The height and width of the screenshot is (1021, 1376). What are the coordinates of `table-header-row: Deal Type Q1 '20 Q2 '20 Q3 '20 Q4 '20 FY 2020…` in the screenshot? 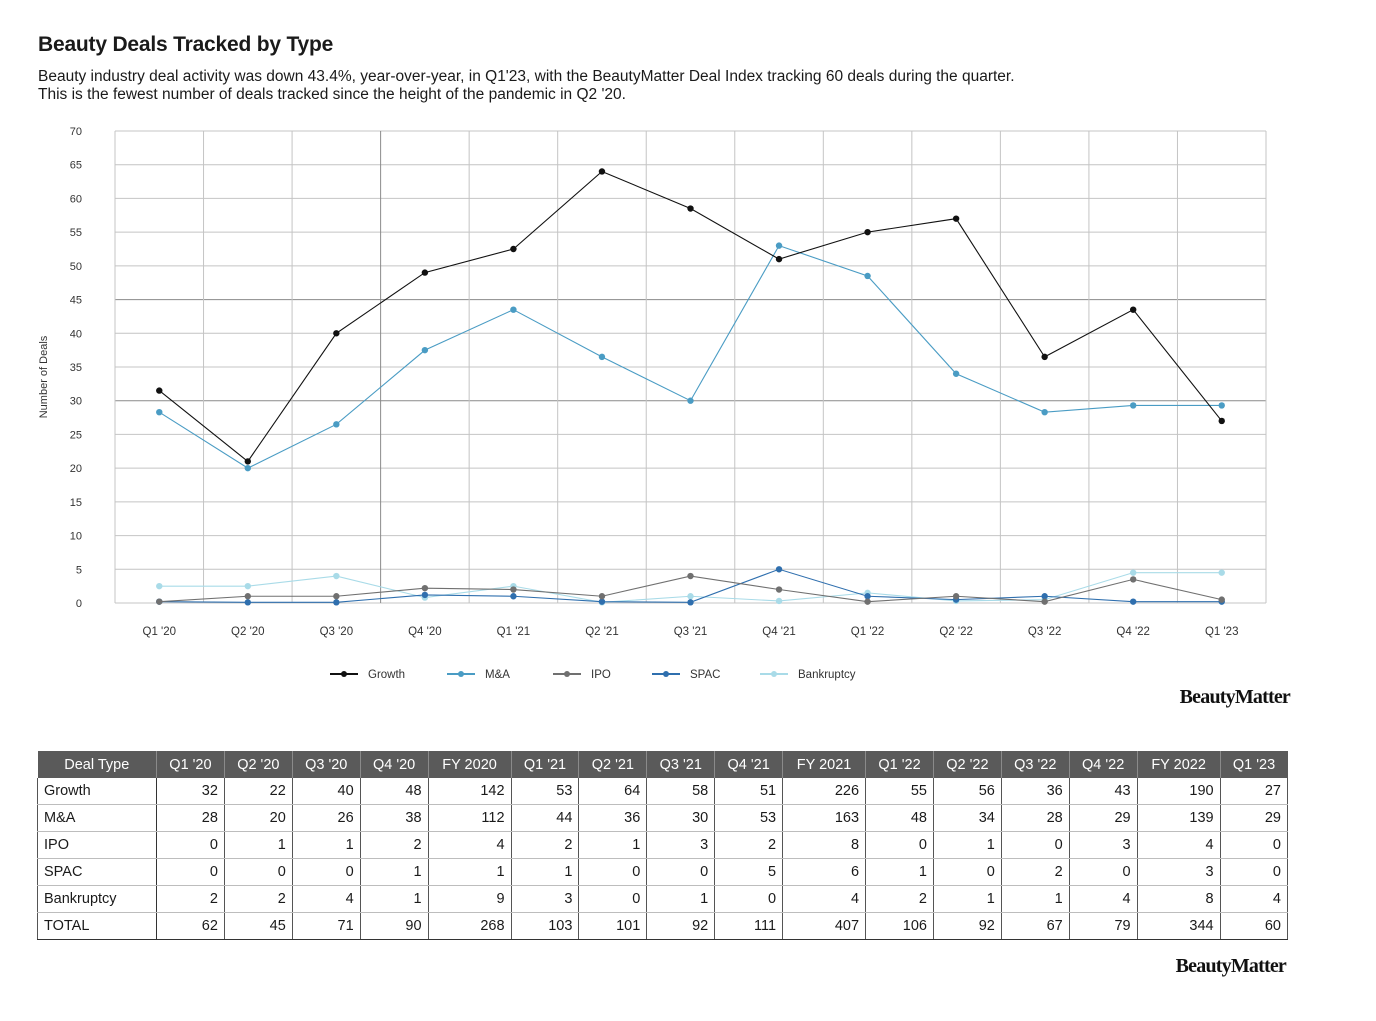 It's located at (662, 764).